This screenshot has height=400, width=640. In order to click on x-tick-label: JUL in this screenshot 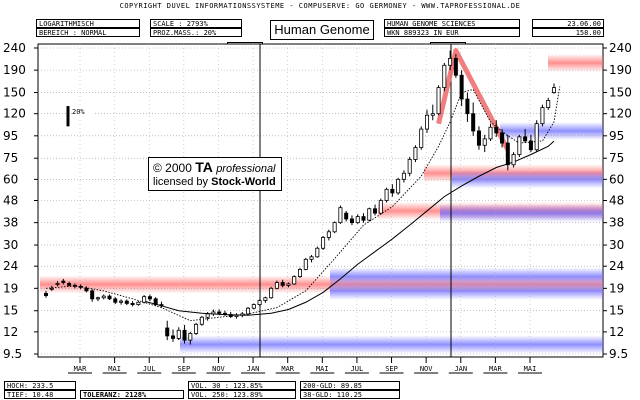, I will do `click(149, 369)`.